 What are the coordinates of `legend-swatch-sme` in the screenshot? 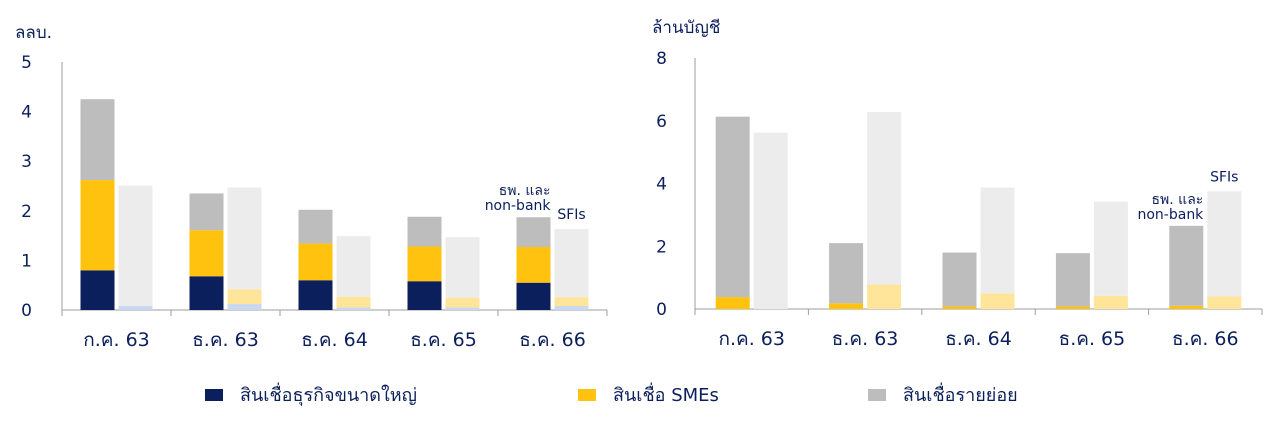 It's located at (587, 395).